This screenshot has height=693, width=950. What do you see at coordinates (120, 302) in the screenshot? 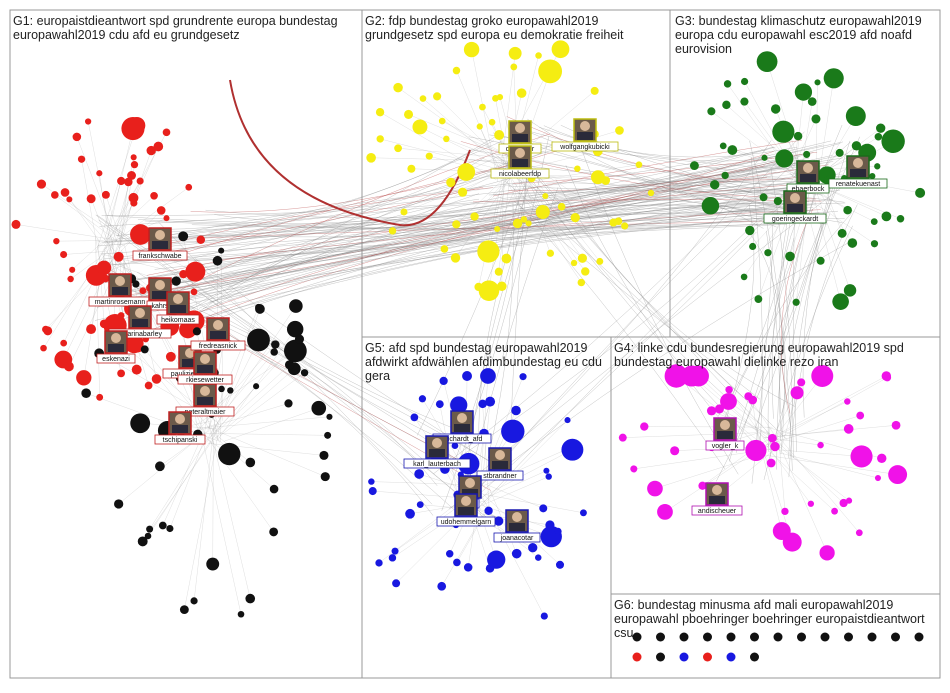
I see `avatar-label: martinrosemann` at bounding box center [120, 302].